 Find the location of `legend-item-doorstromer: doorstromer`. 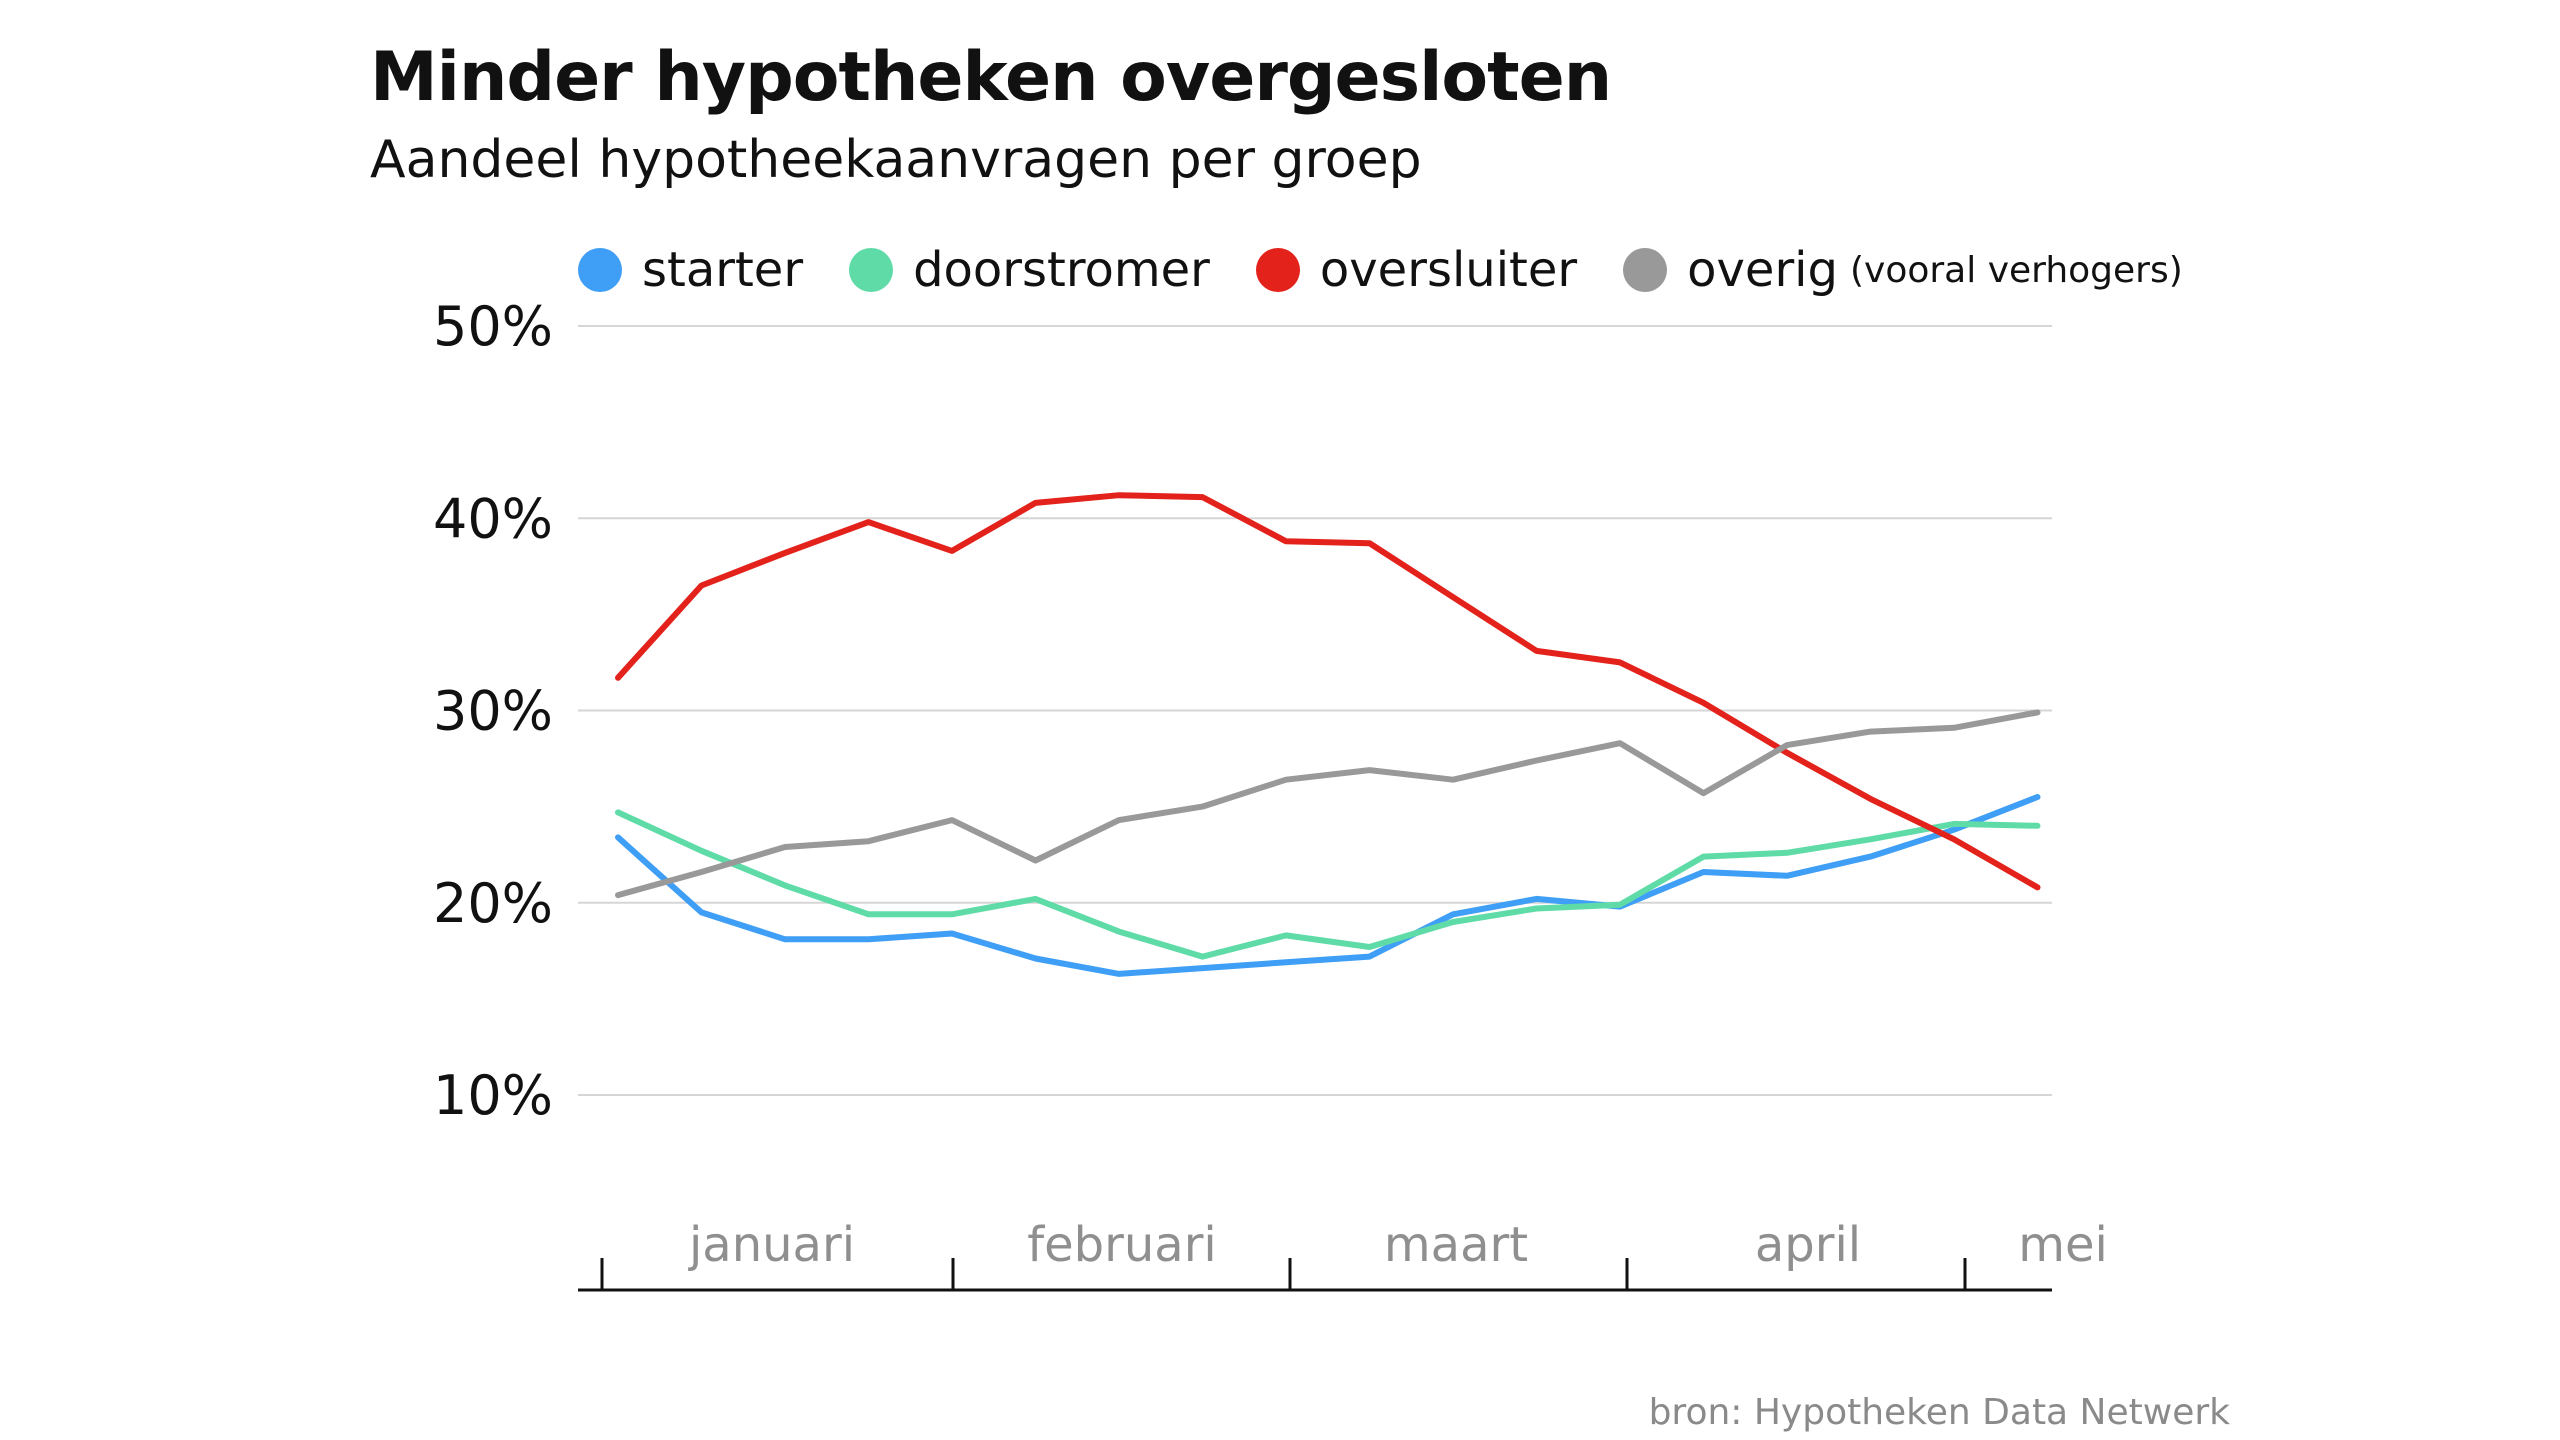

legend-item-doorstromer: doorstromer is located at coordinates (1029, 270).